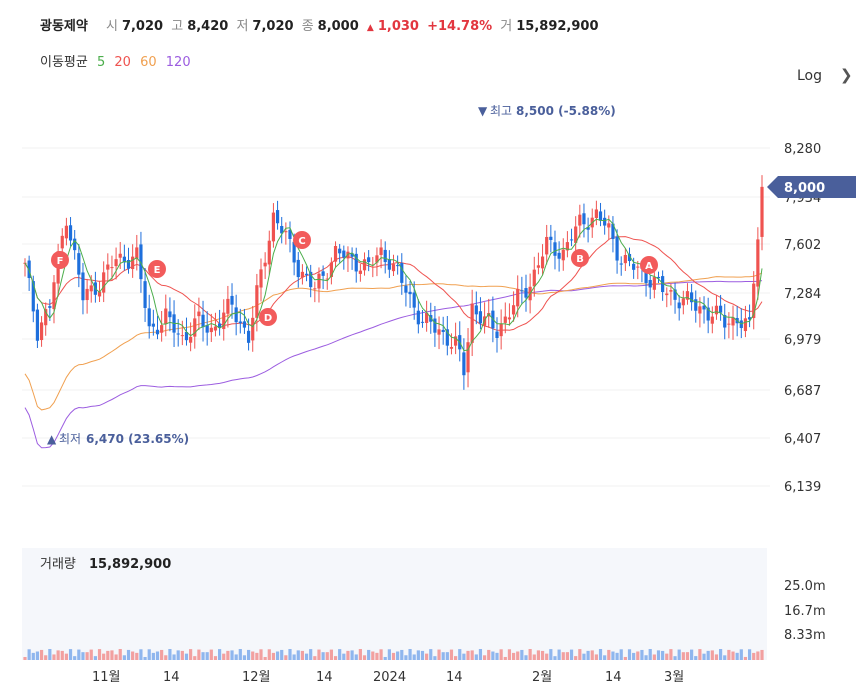  Describe the element at coordinates (566, 111) in the screenshot. I see `high-value: 8,500 (-5.88%)` at that location.